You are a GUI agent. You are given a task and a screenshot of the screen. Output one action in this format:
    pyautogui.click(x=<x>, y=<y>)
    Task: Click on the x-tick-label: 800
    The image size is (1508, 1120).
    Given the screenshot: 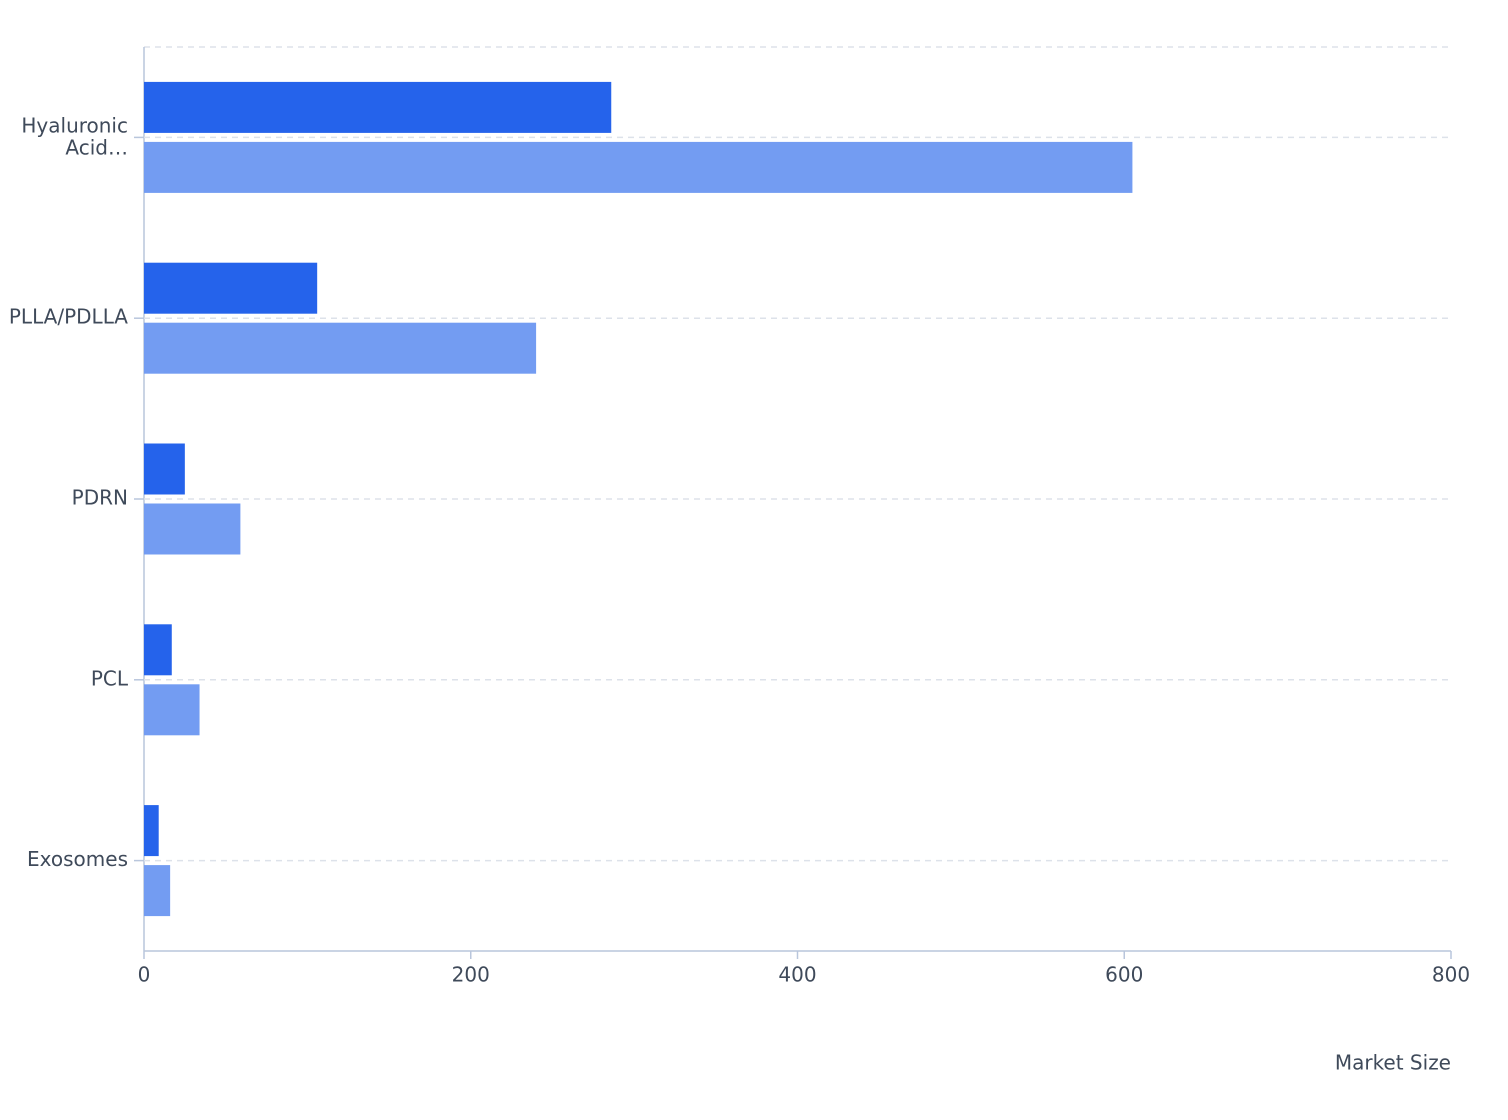 What is the action you would take?
    pyautogui.click(x=1451, y=975)
    